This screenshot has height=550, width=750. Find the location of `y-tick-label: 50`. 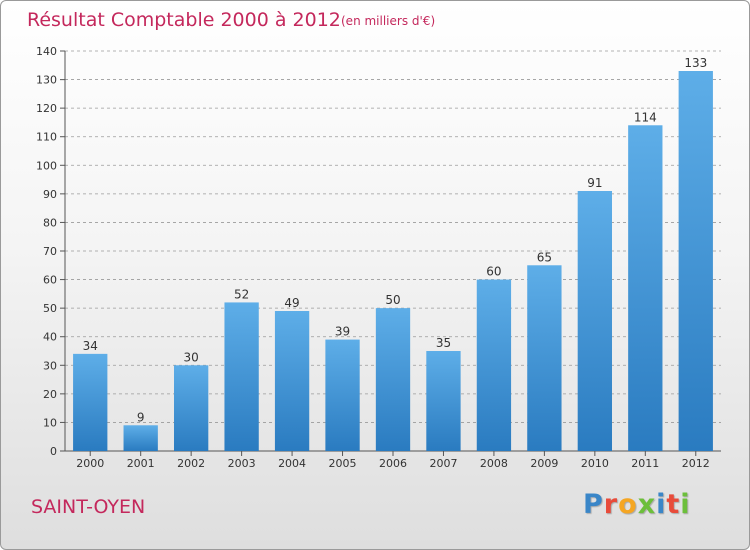

y-tick-label: 50 is located at coordinates (50, 308).